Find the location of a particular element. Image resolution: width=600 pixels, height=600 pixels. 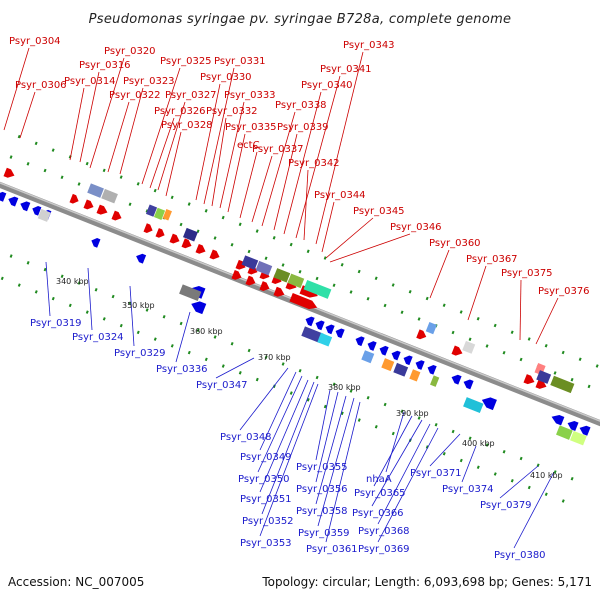

gene-label-top: Psyr_0326 is located at coordinates (180, 111).